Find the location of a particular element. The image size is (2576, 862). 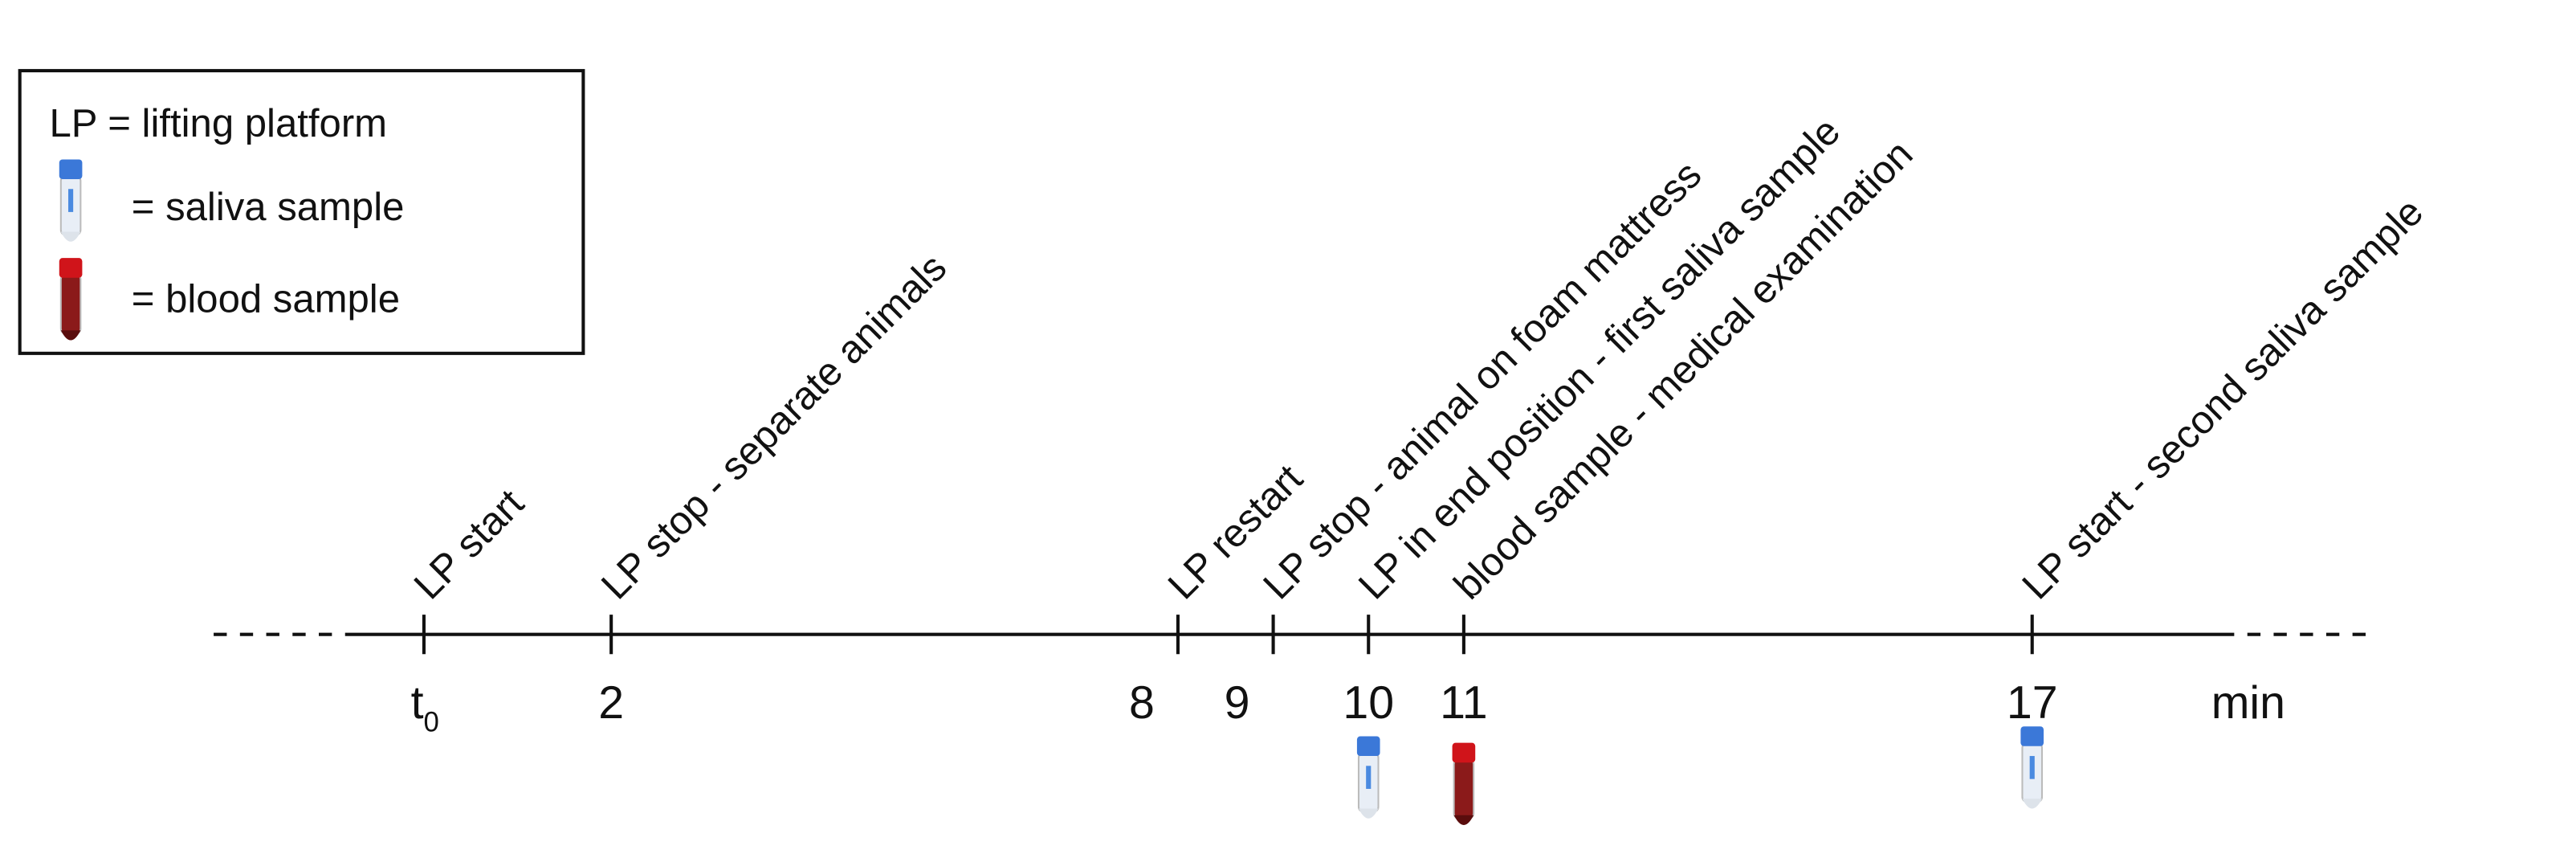

legend-text: = saliva sample is located at coordinates (268, 207).